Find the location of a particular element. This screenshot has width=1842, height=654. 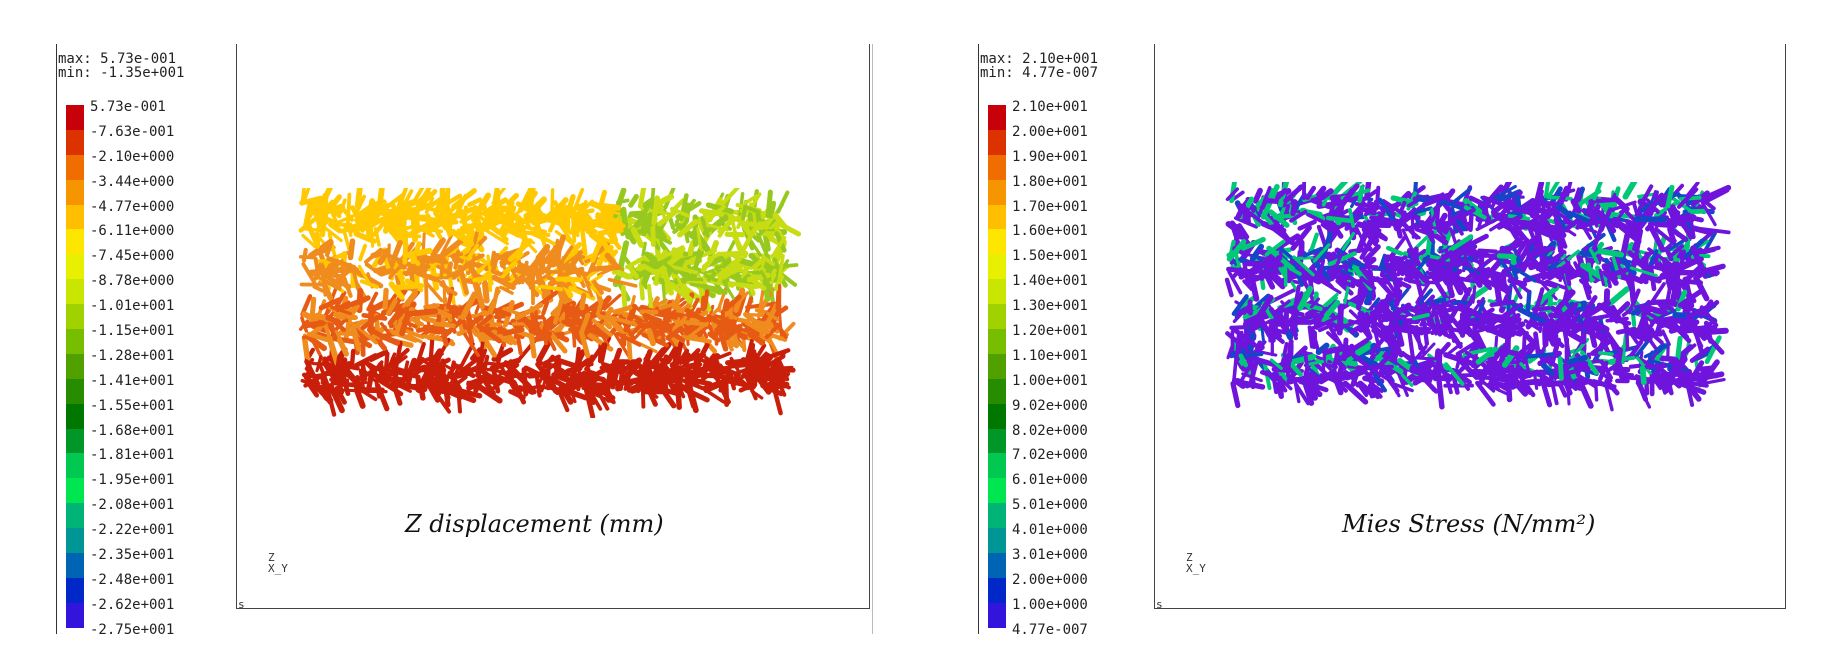

axis-triad: Z X_Y is located at coordinates (278, 563).